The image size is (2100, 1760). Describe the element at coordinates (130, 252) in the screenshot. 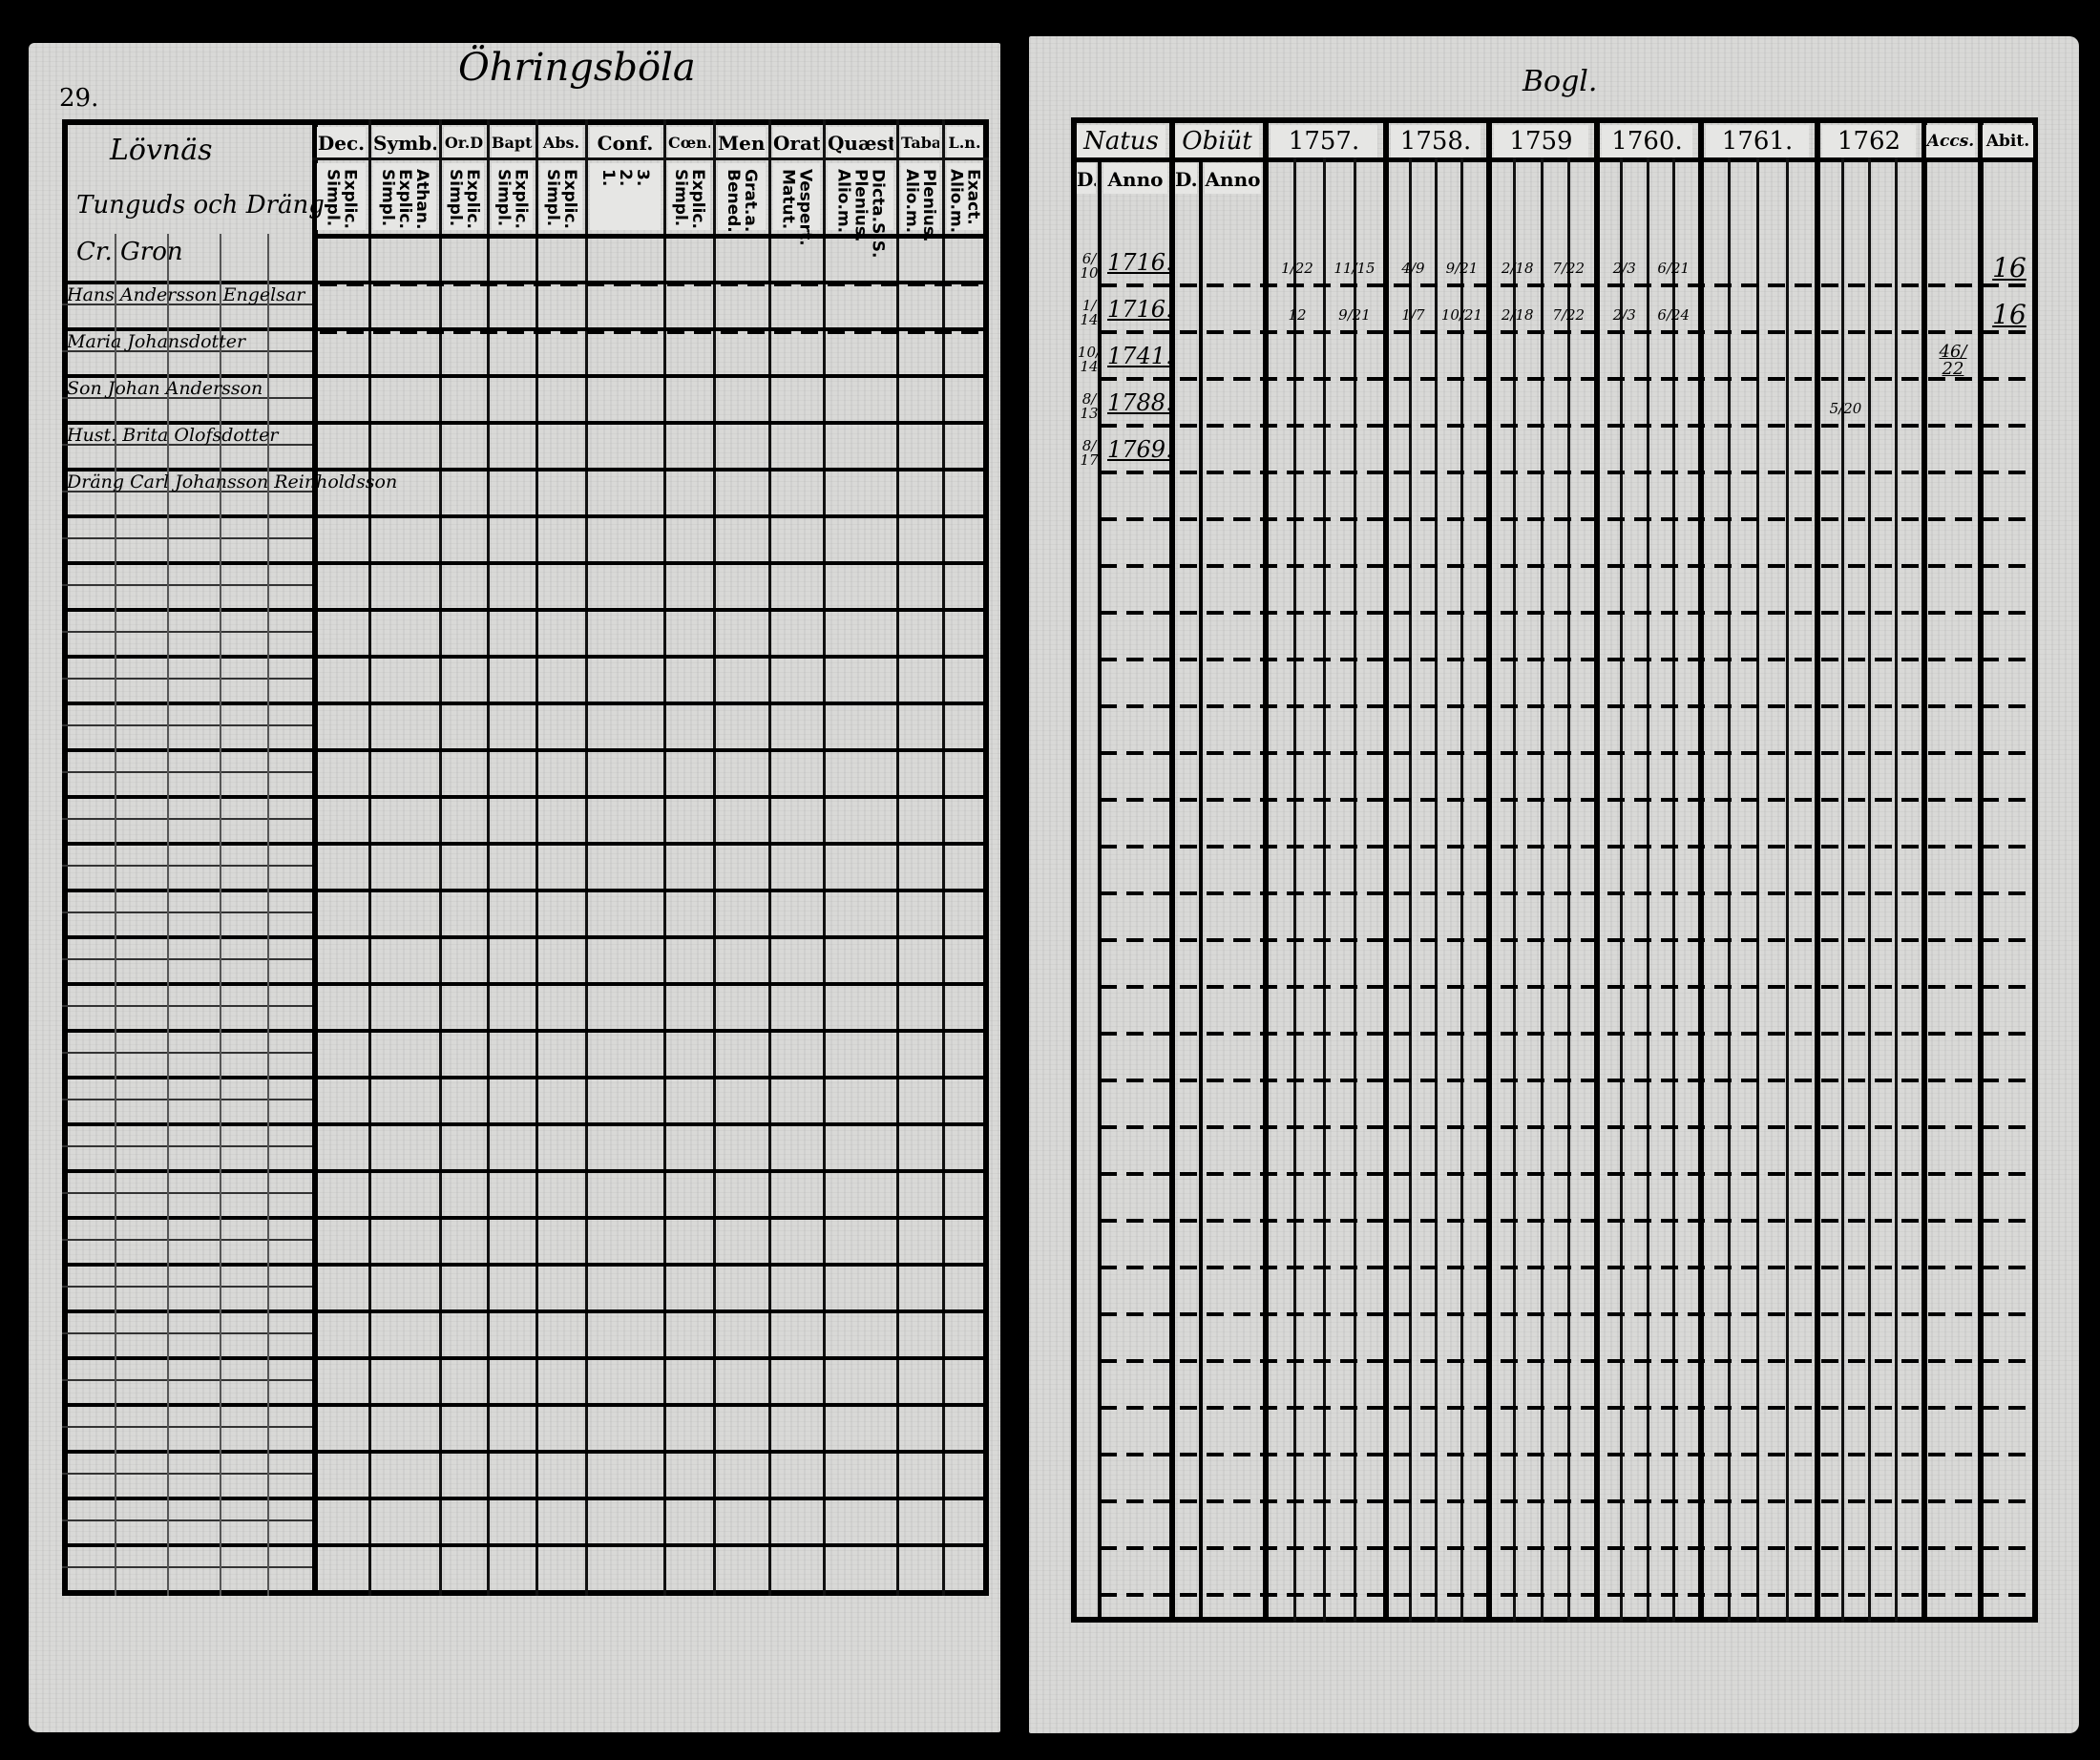

I see `name-entry: Cr. Gron` at that location.